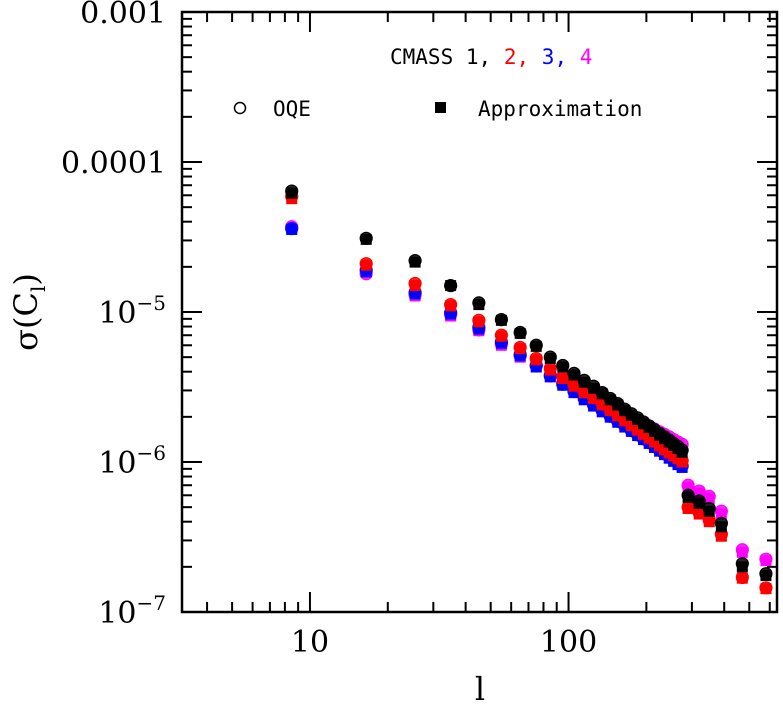 The height and width of the screenshot is (707, 783). Describe the element at coordinates (437, 83) in the screenshot. I see `legend: CMASS 1, 2, 3, 4 OQE Approximation` at that location.